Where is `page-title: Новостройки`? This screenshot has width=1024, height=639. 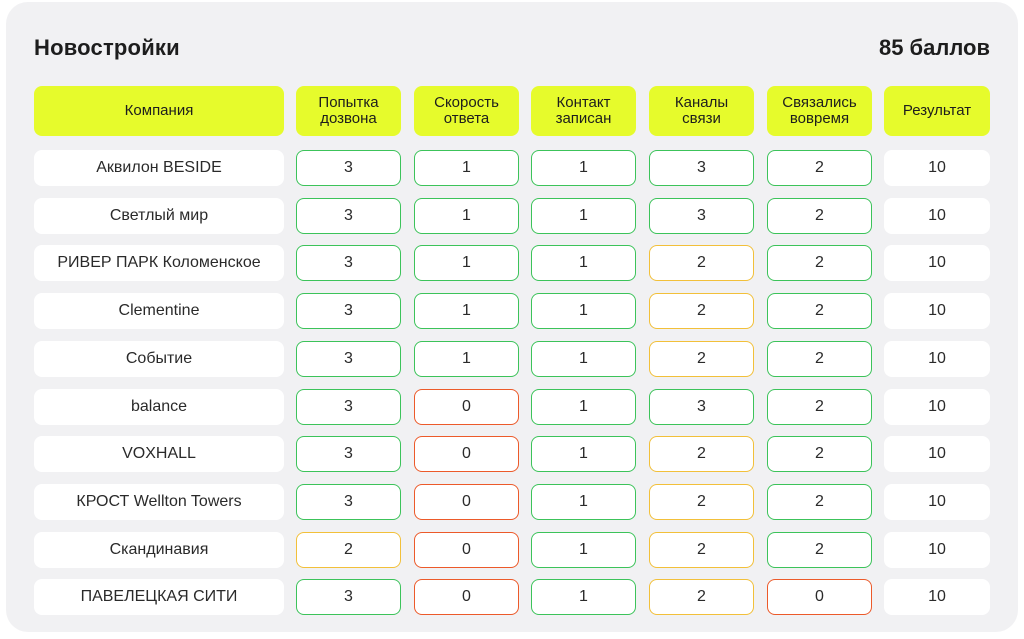 page-title: Новостройки is located at coordinates (107, 47).